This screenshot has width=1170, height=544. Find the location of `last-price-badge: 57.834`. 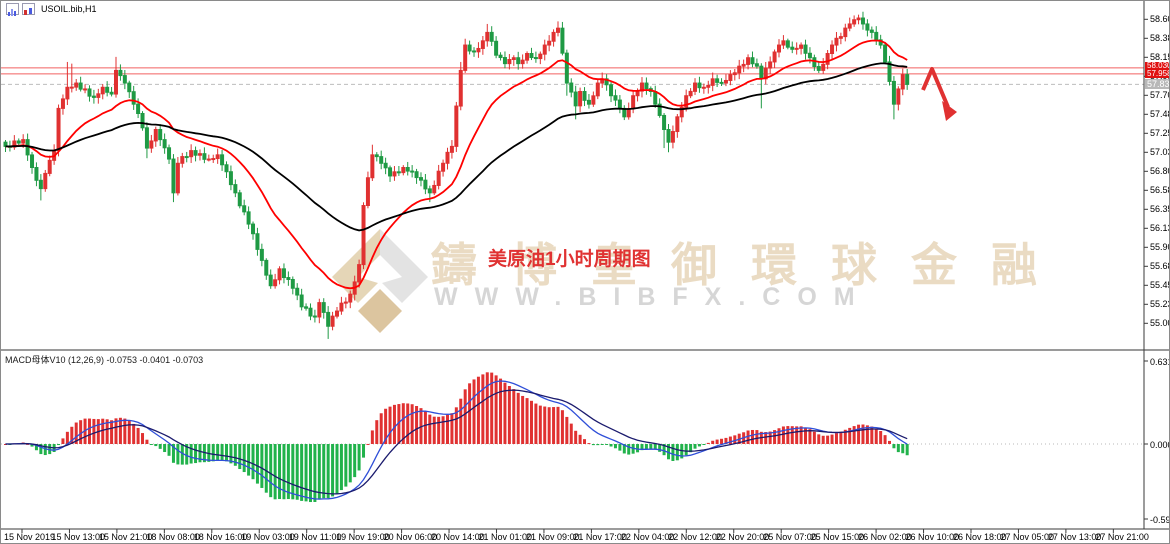

last-price-badge: 57.834 is located at coordinates (1157, 84).